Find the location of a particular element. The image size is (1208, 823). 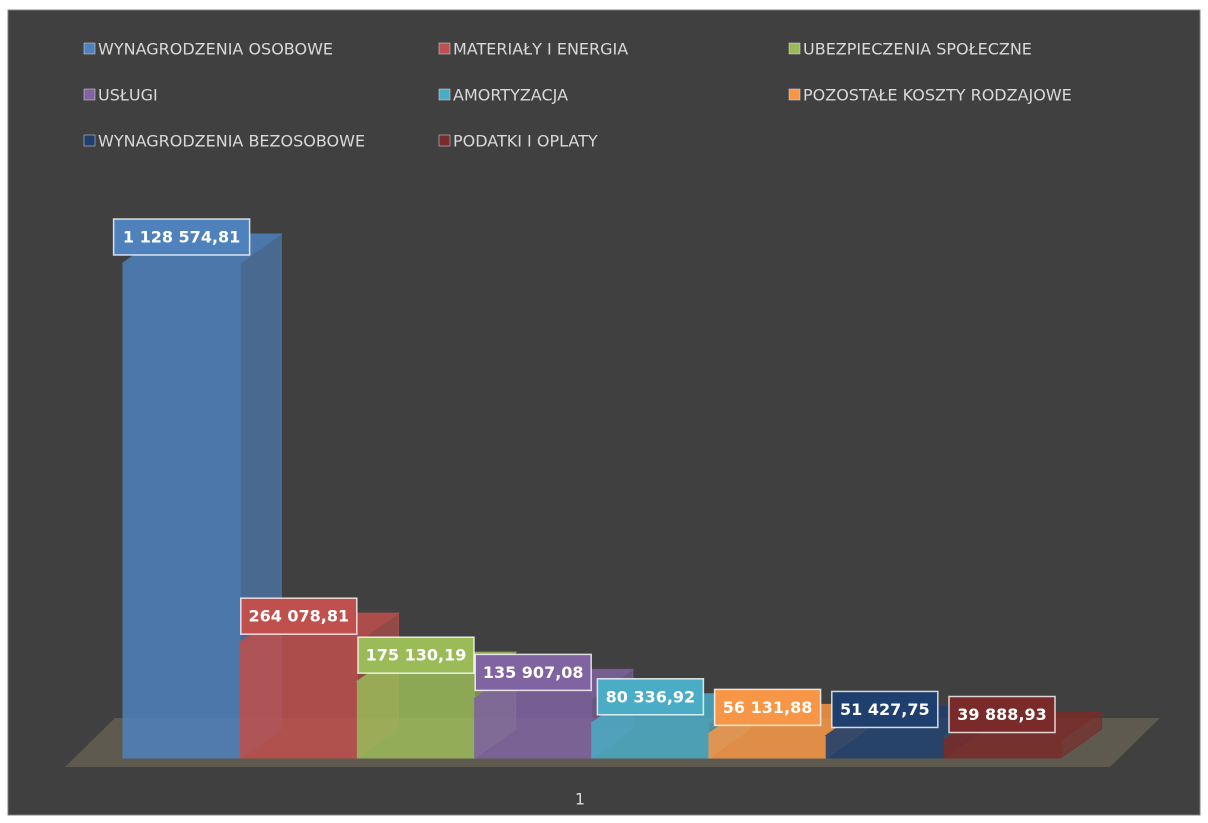

data-label: 39 888,93 is located at coordinates (1002, 714).